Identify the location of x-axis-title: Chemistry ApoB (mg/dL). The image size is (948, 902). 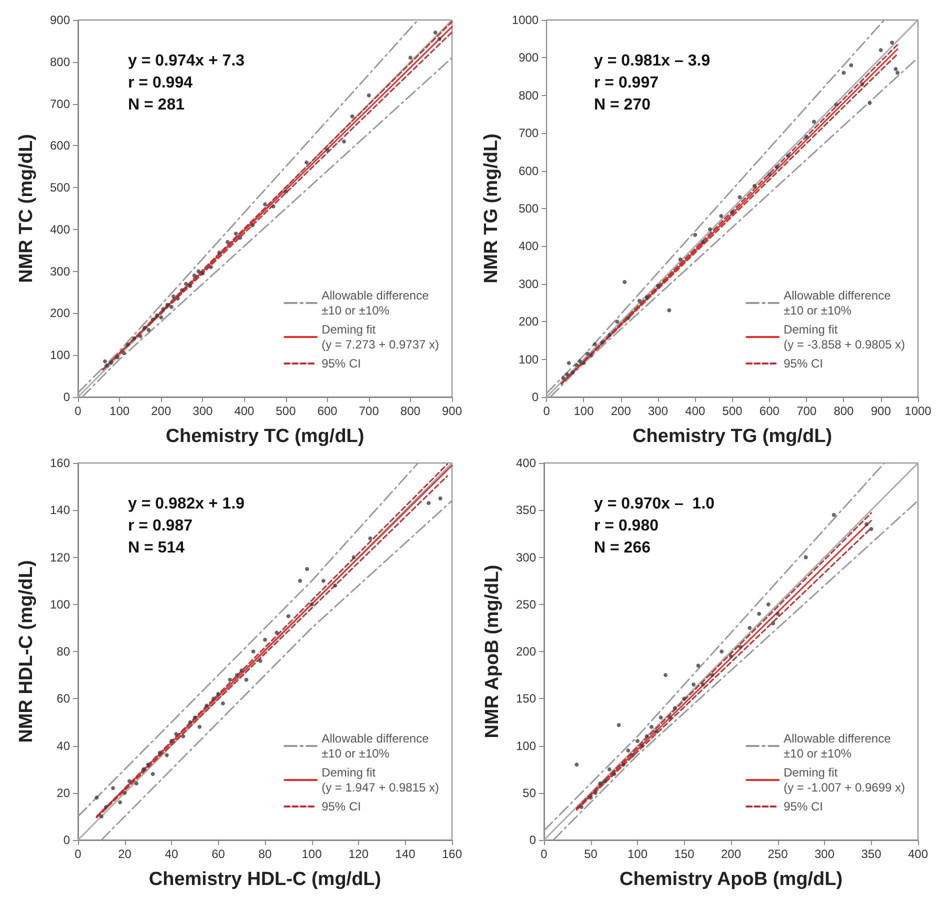
(731, 879).